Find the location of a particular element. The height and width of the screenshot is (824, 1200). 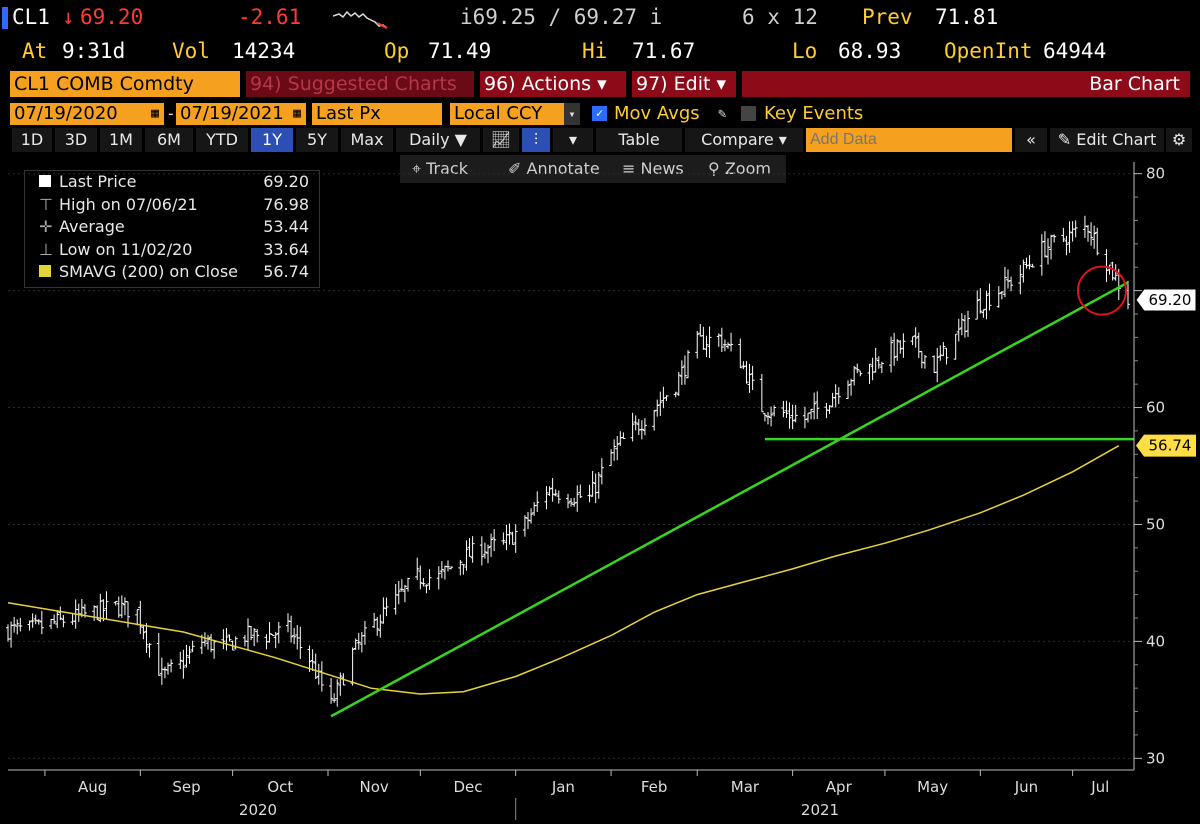

bid-ask: i69.25 / 69.27 i is located at coordinates (561, 17).